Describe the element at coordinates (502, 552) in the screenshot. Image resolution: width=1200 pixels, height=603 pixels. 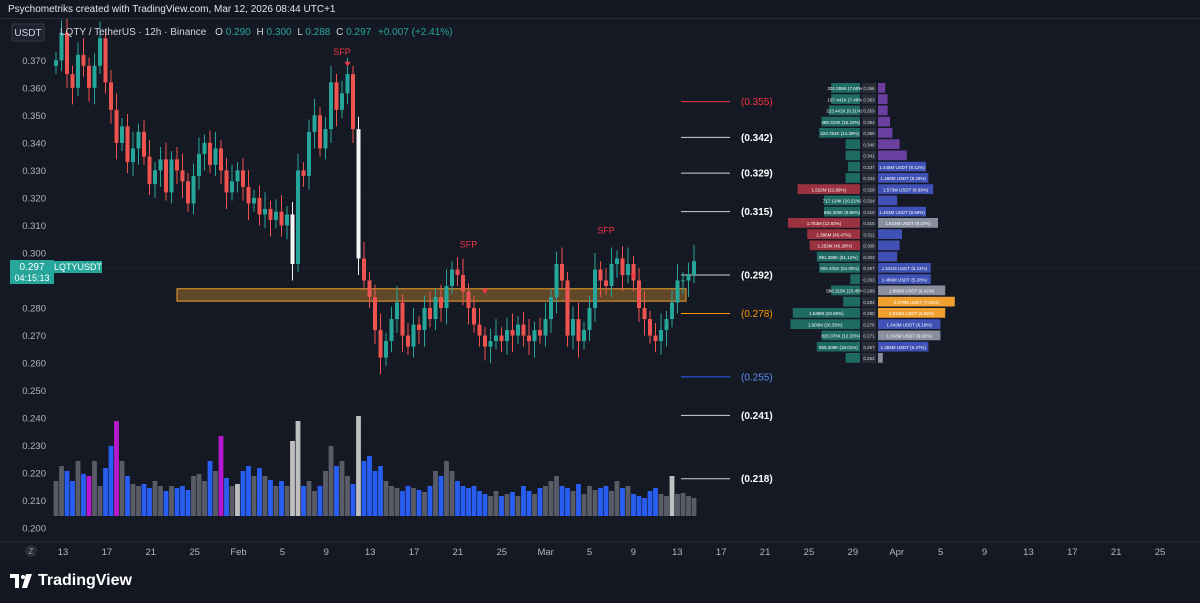
I see `x-tick-label: 25` at that location.